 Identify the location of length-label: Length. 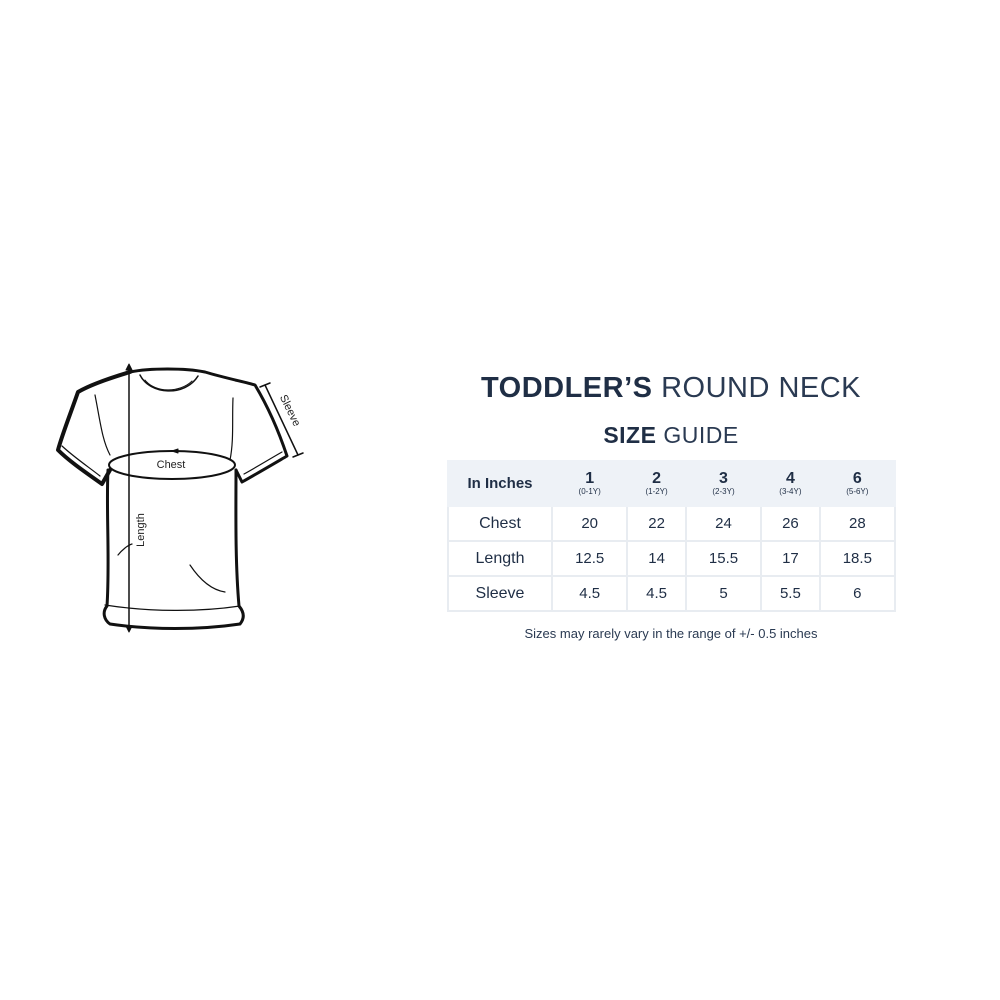
(141, 530).